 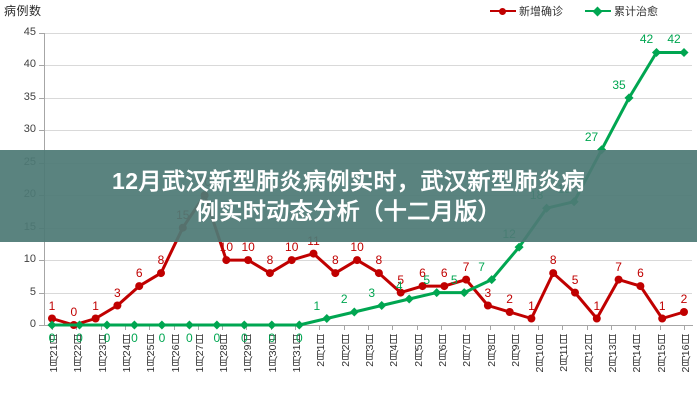 I want to click on x-tick-label: 2月7日, so click(x=467, y=350).